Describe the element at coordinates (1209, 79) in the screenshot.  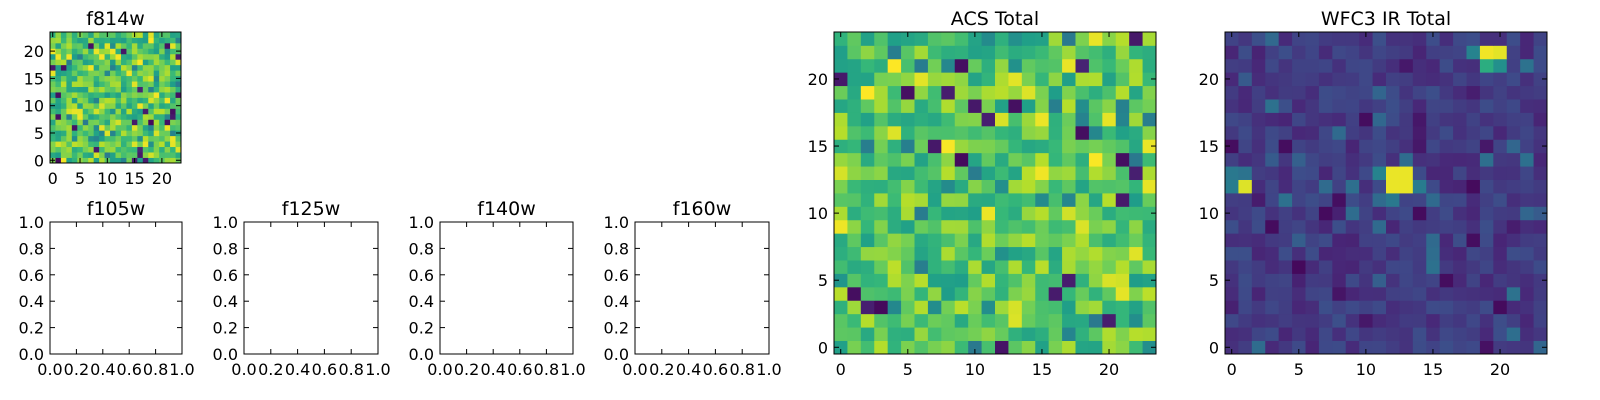
I see `y-tick-label: 20` at that location.